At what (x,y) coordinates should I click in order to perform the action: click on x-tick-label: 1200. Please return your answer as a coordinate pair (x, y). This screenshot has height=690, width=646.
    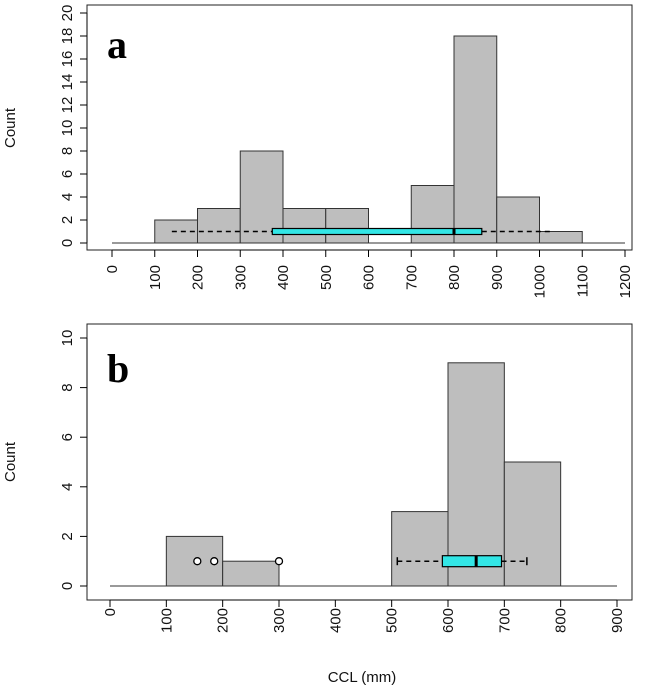
    Looking at the image, I should click on (625, 281).